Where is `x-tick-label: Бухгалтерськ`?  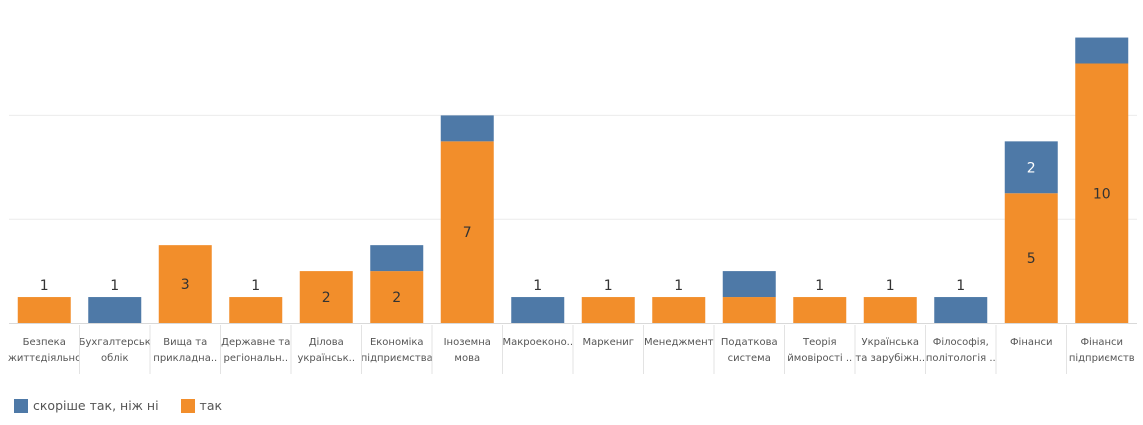
x-tick-label: Бухгалтерськ is located at coordinates (115, 342).